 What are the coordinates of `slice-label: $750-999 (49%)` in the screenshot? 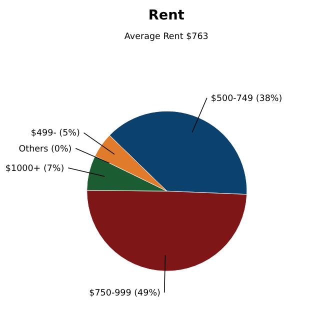 It's located at (124, 293).